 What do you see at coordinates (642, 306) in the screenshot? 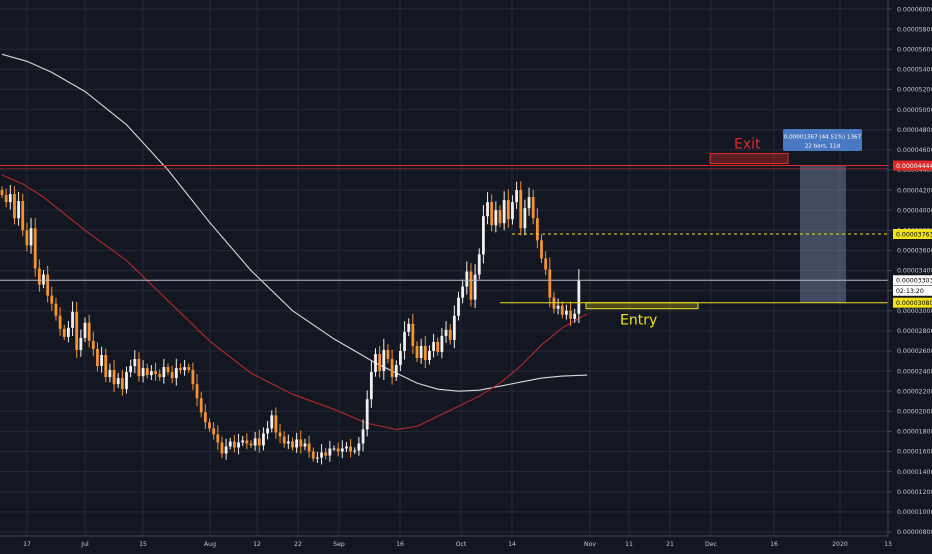
I see `entry-zone-box` at bounding box center [642, 306].